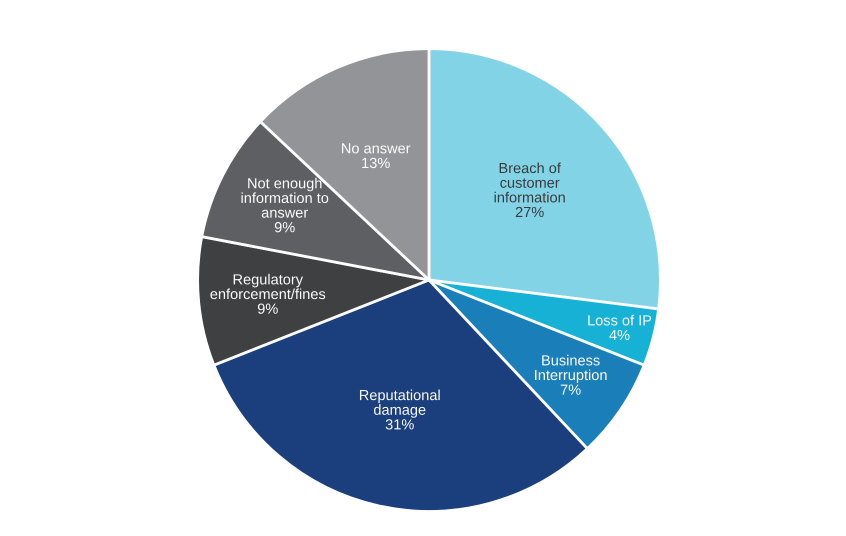 Image resolution: width=846 pixels, height=536 pixels. I want to click on slice-label: Loss of IP, so click(620, 320).